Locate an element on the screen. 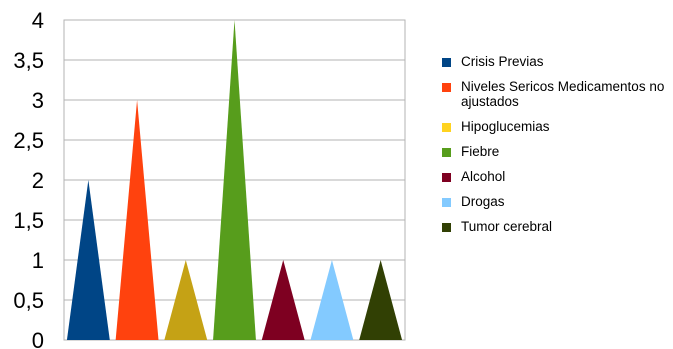 This screenshot has height=349, width=673. legend-item: Hipoglucemias is located at coordinates (557, 126).